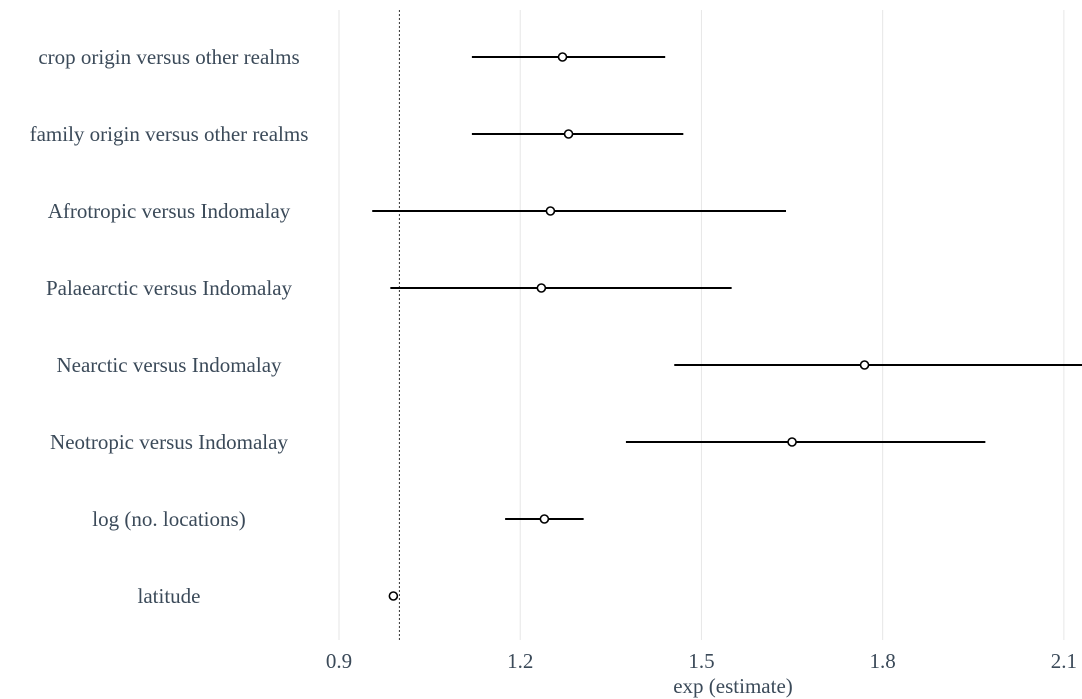  Describe the element at coordinates (169, 288) in the screenshot. I see `row-label: Palaearctic versus Indomalay` at that location.